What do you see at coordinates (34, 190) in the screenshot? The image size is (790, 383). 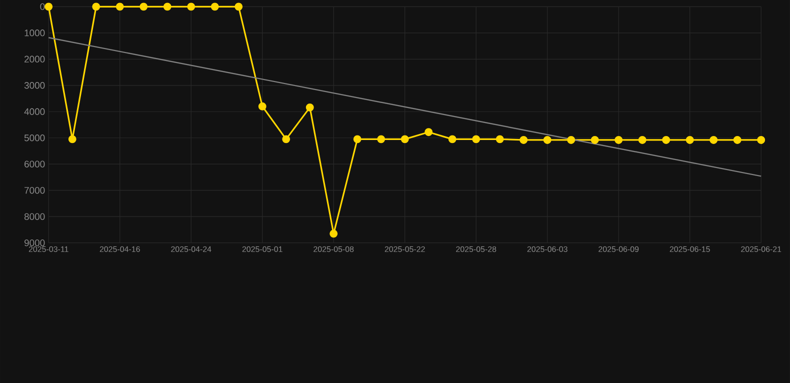 I see `y-tick-label: 7000` at bounding box center [34, 190].